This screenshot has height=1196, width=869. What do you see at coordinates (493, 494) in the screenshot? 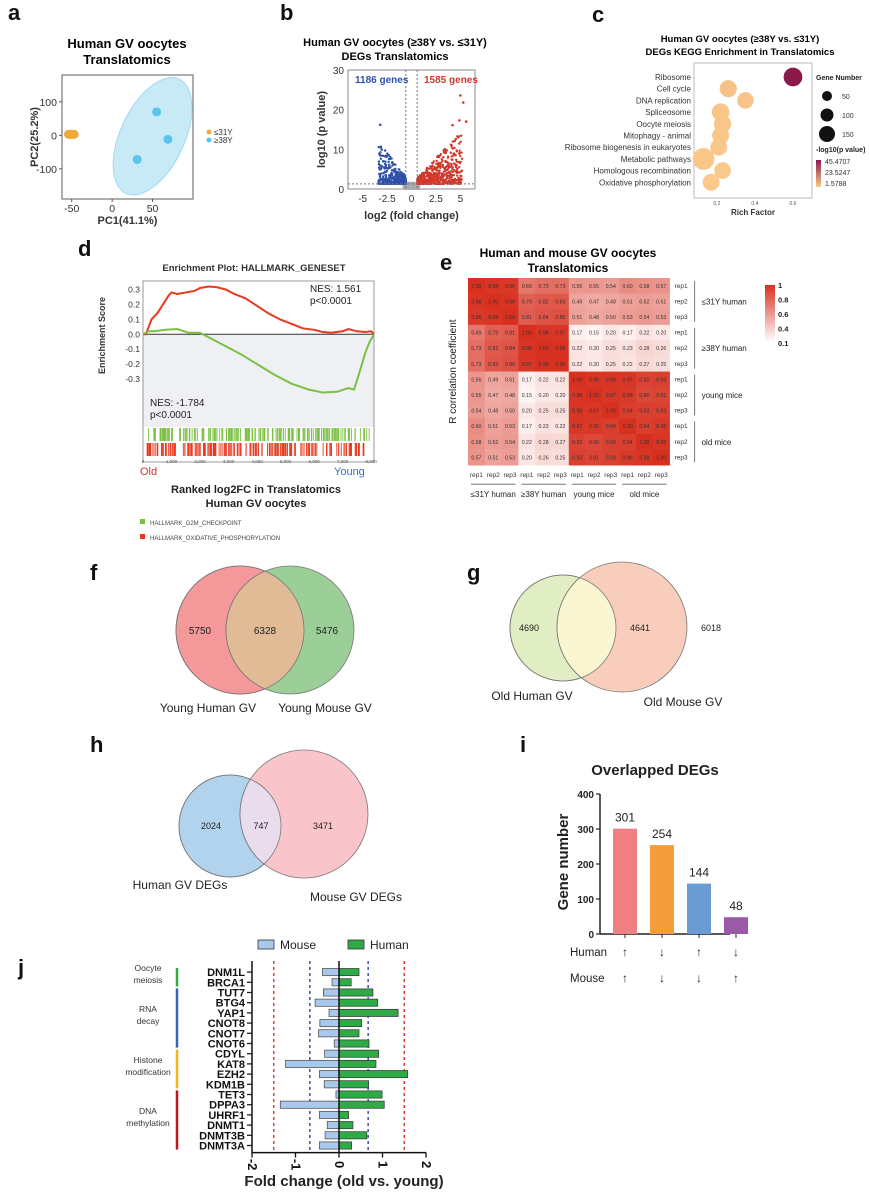
I see `column-group-label: ≤31Y human` at bounding box center [493, 494].